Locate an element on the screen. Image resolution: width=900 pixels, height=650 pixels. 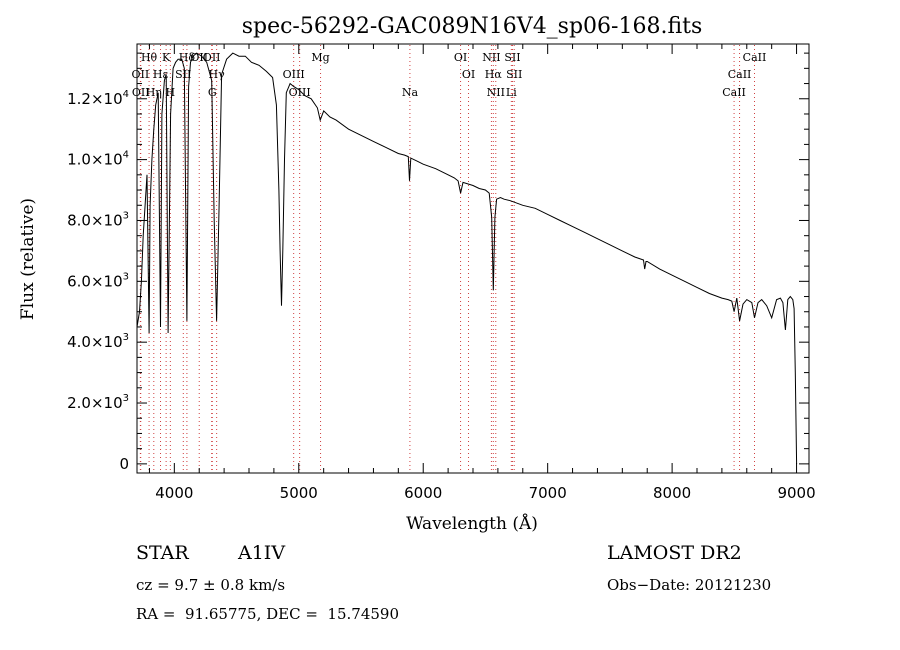
x-tick-label: 6000 is located at coordinates (423, 493).